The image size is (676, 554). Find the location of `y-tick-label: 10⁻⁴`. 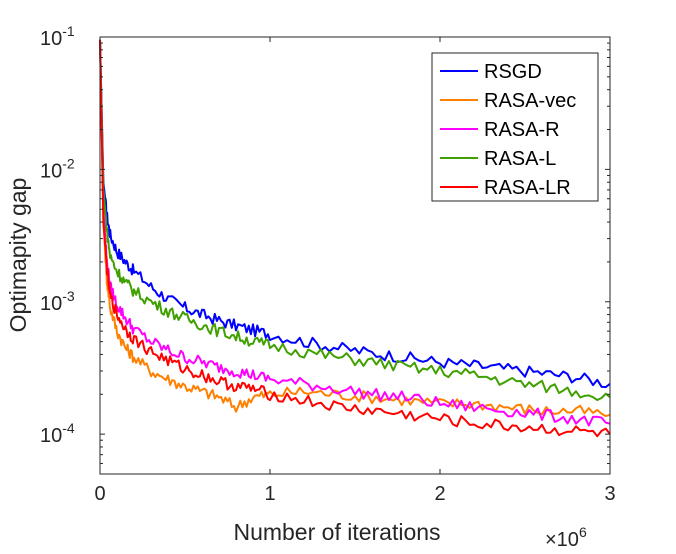

y-tick-label: 10⁻⁴ is located at coordinates (57, 433).